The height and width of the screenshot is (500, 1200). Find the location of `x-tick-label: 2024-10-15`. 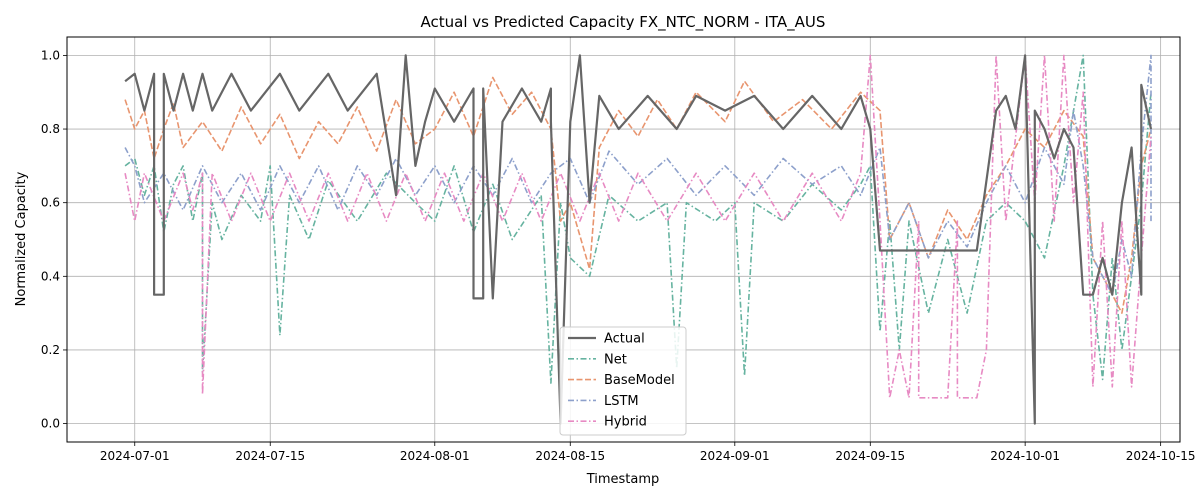

x-tick-label: 2024-10-15 is located at coordinates (1161, 456).